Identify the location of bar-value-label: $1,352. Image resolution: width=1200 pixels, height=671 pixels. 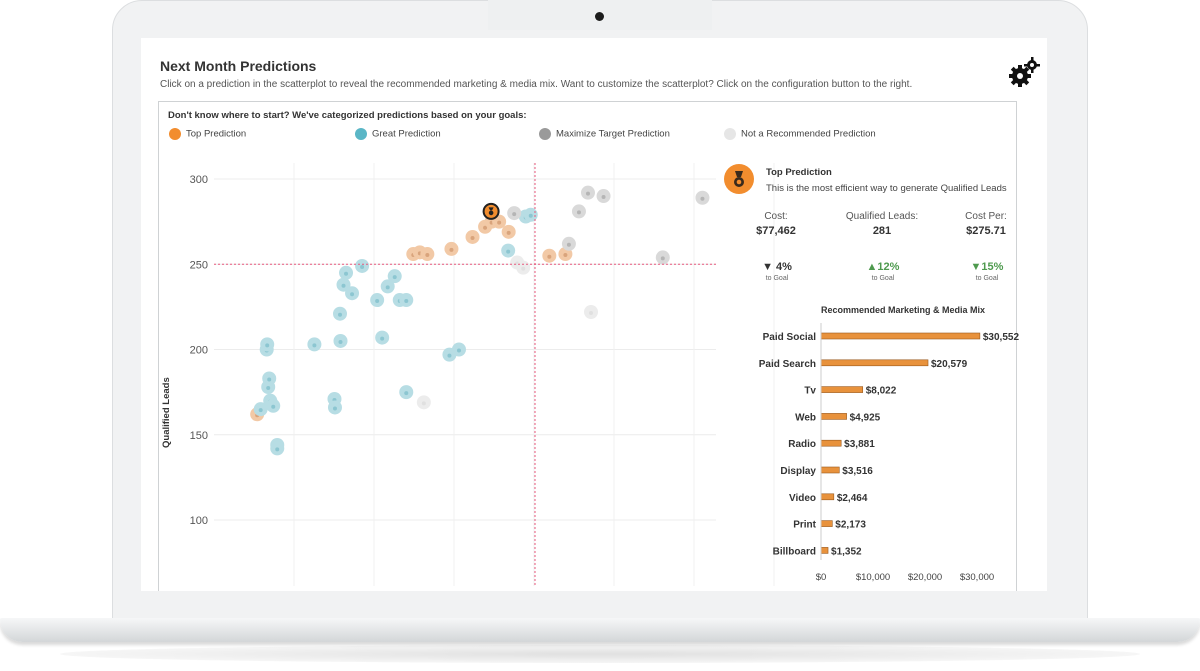
(846, 551).